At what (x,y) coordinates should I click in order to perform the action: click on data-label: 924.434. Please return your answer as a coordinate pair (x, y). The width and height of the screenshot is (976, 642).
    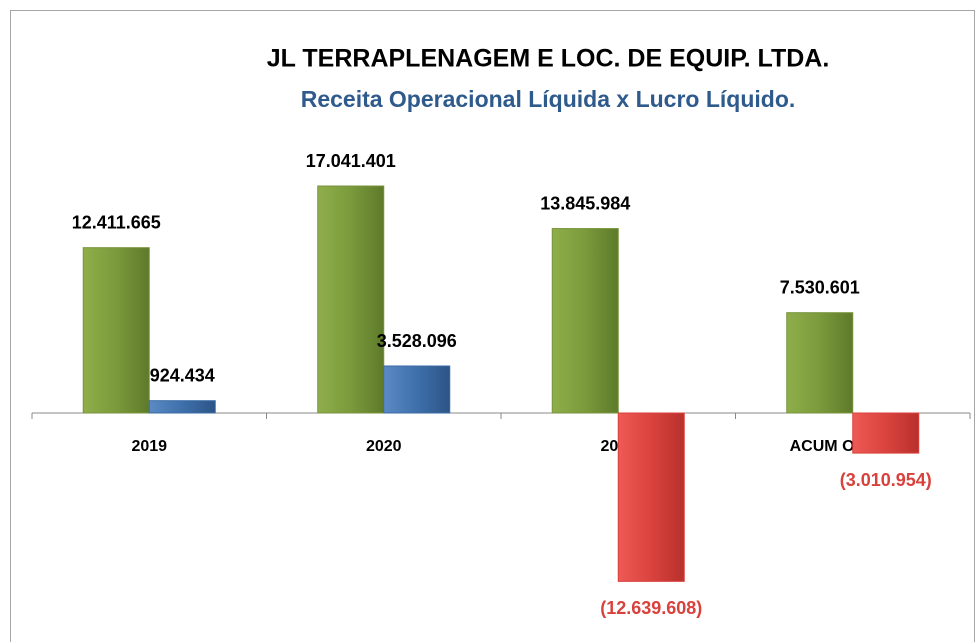
    Looking at the image, I should click on (182, 375).